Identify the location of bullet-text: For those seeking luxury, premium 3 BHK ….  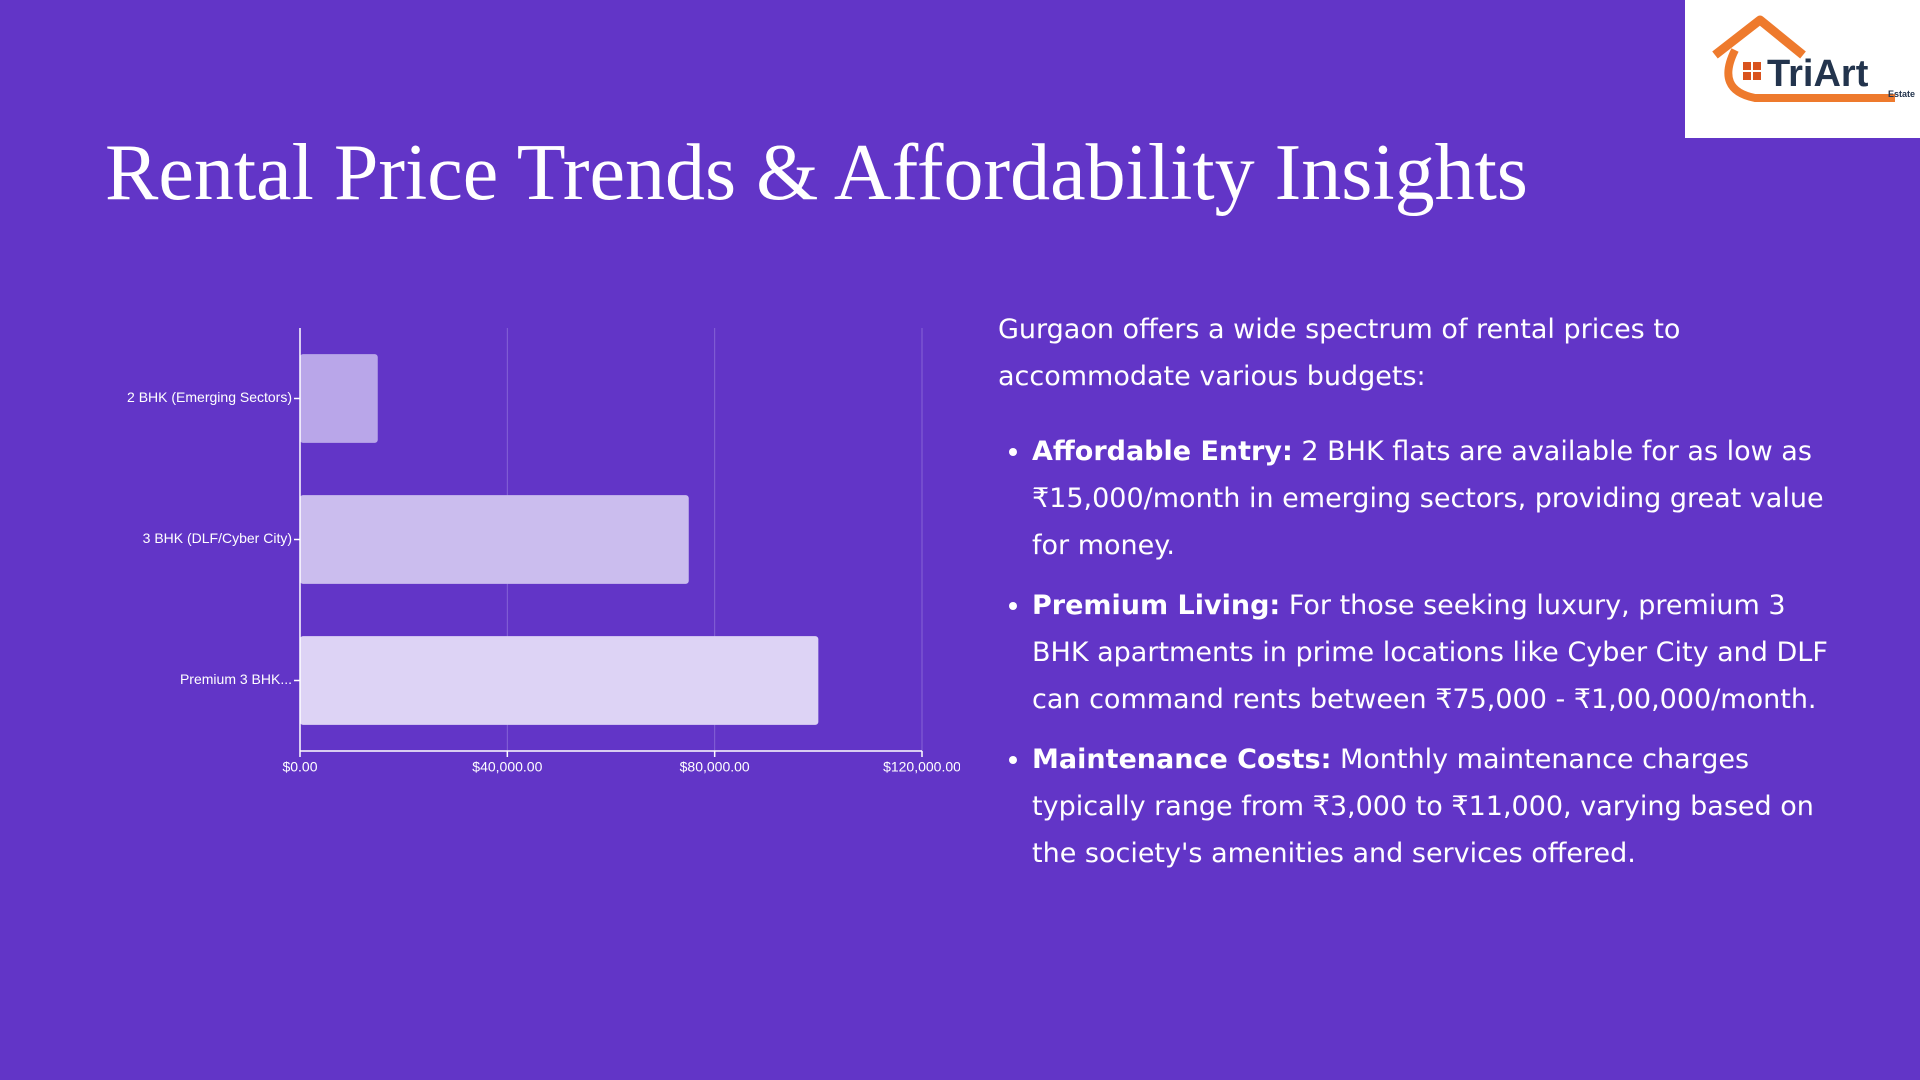
(1430, 652).